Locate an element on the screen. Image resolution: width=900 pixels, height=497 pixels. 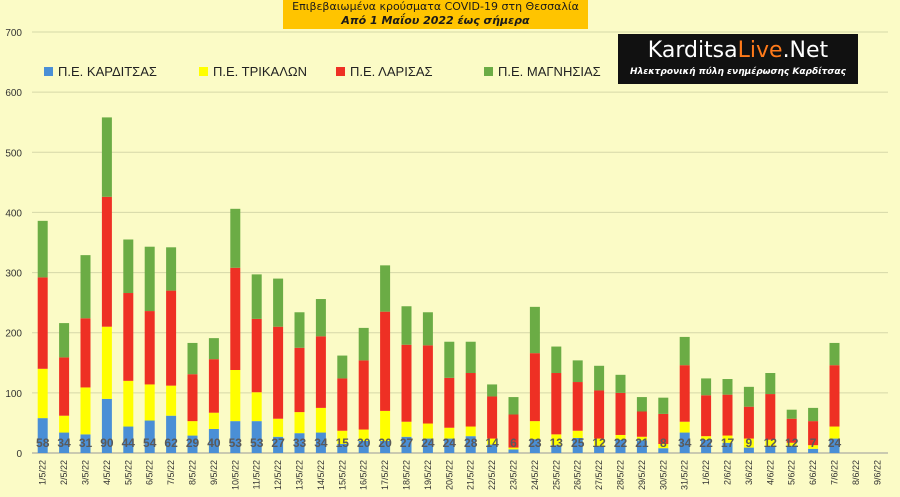
data-label: 23 is located at coordinates (535, 443).